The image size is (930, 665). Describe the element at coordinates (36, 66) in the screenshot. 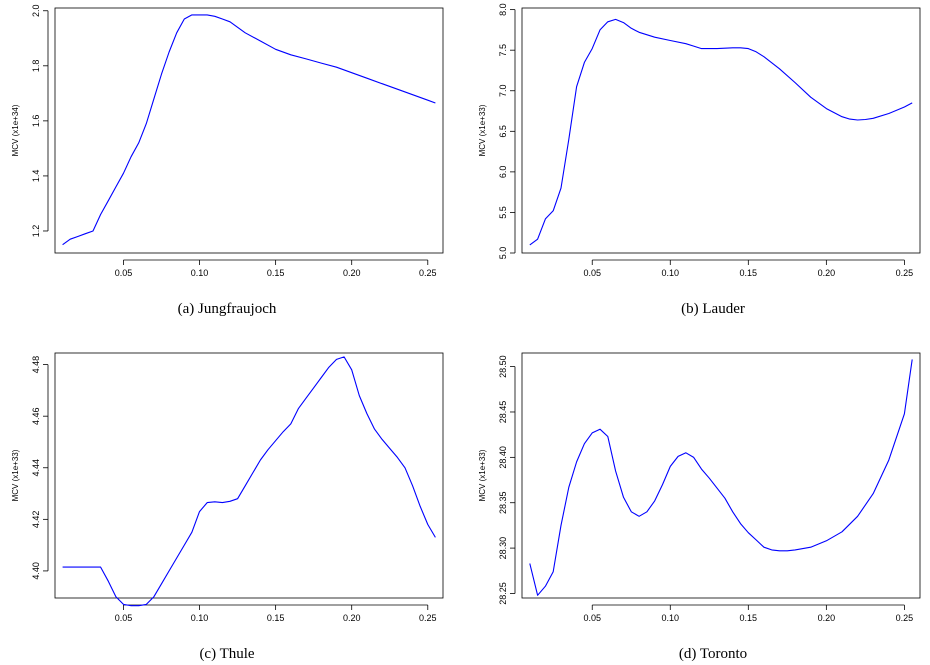

I see `y-tick-label: 1.8` at that location.